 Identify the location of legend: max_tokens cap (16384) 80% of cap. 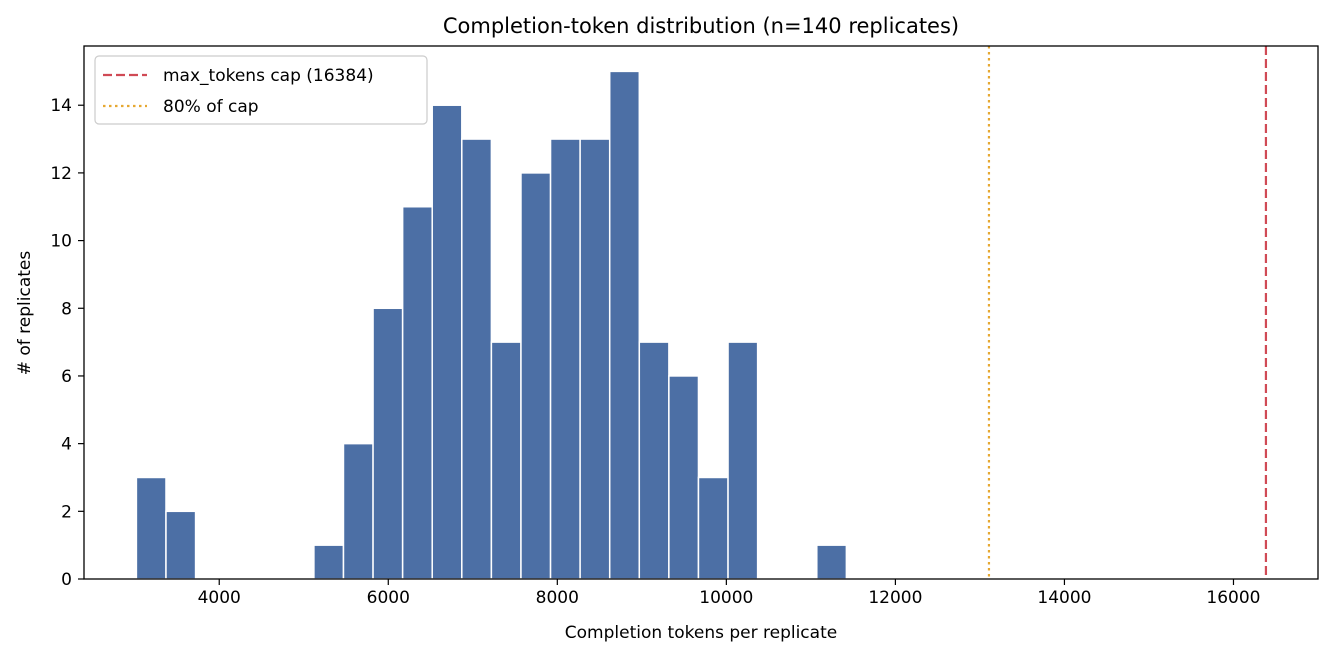
(261, 90).